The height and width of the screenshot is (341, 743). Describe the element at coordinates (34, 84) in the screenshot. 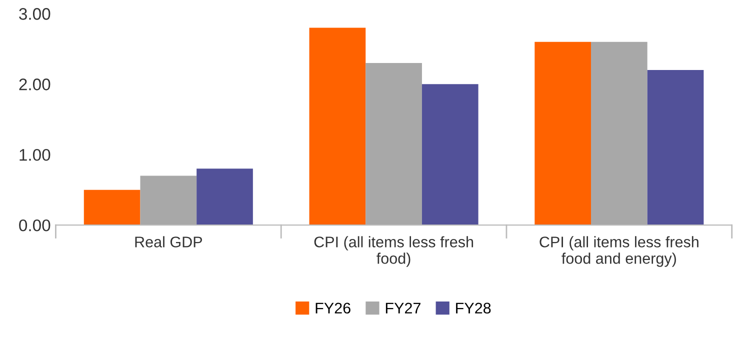

I see `y-tick-label: 2.00` at that location.